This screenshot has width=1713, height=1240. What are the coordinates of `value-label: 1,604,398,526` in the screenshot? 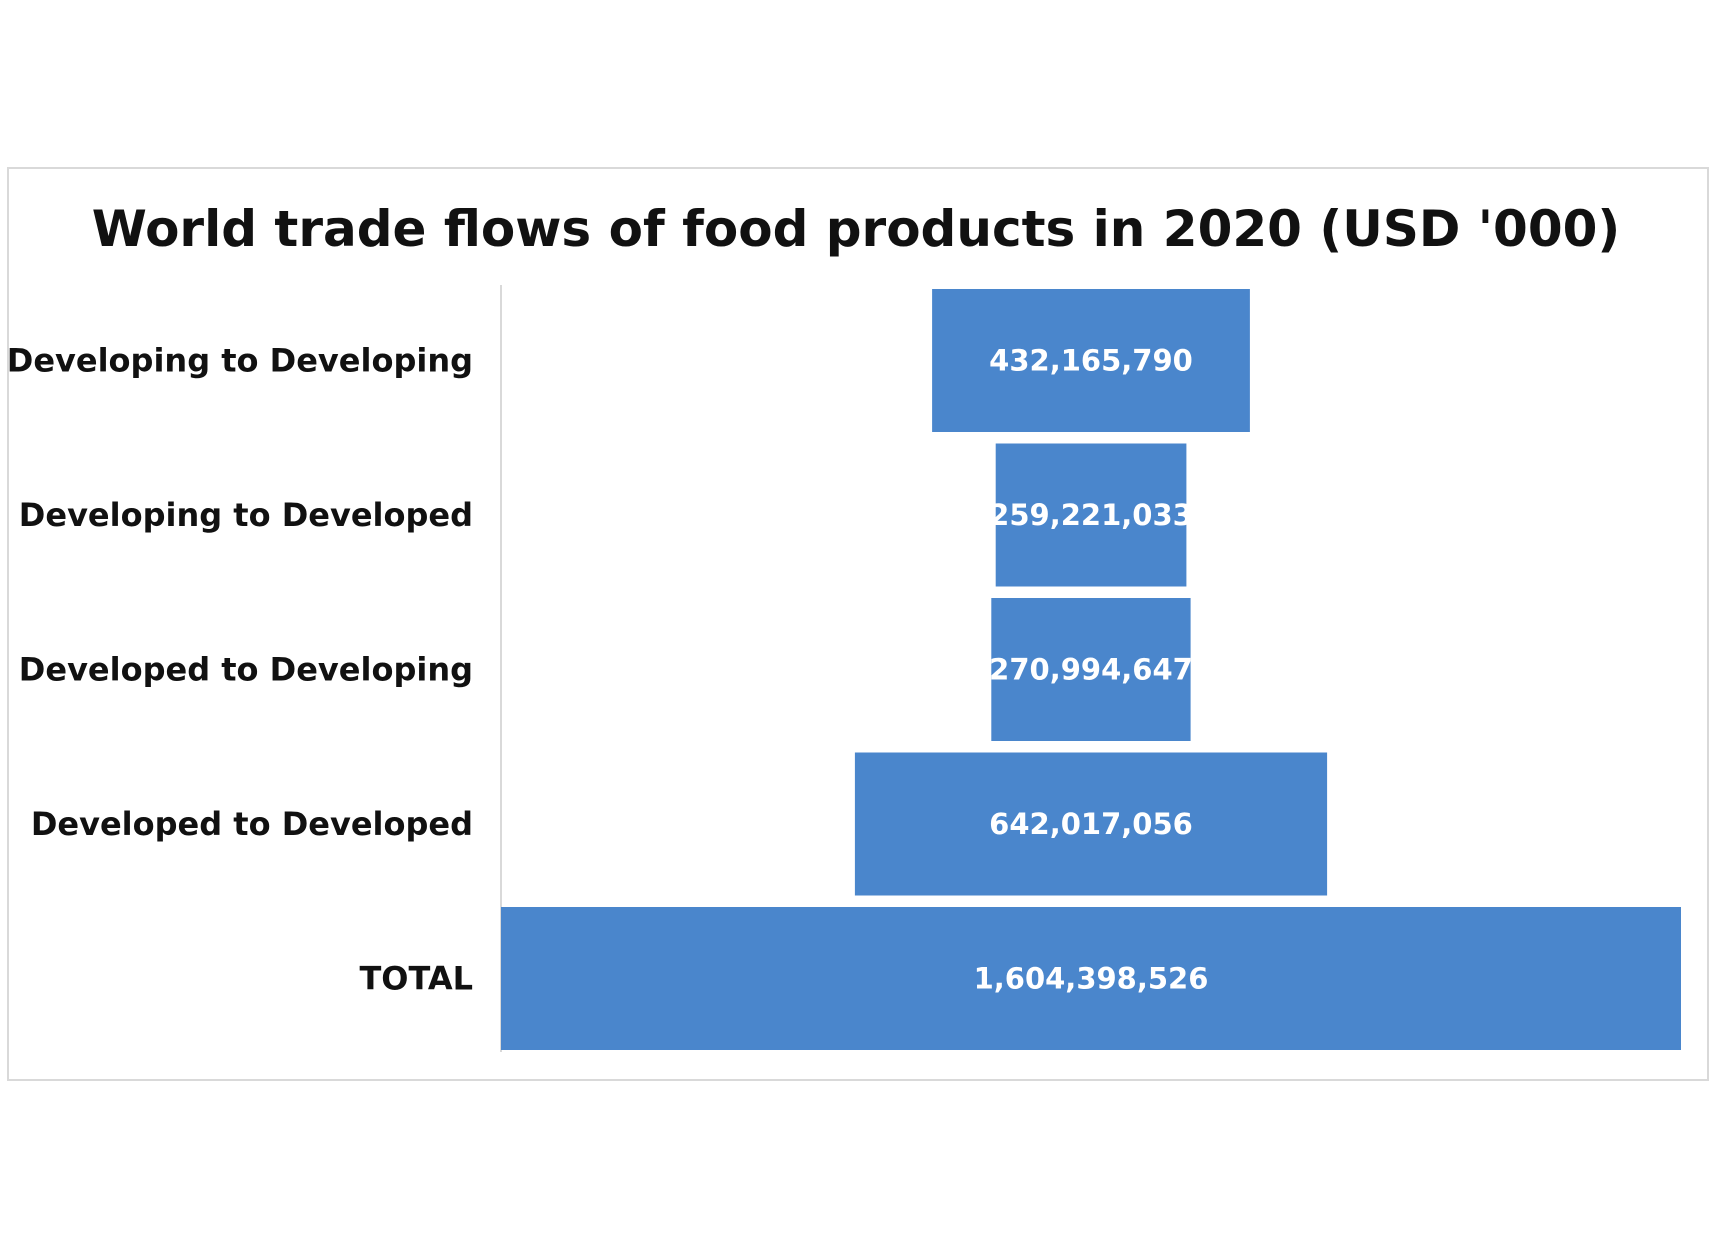 It's located at (1091, 979).